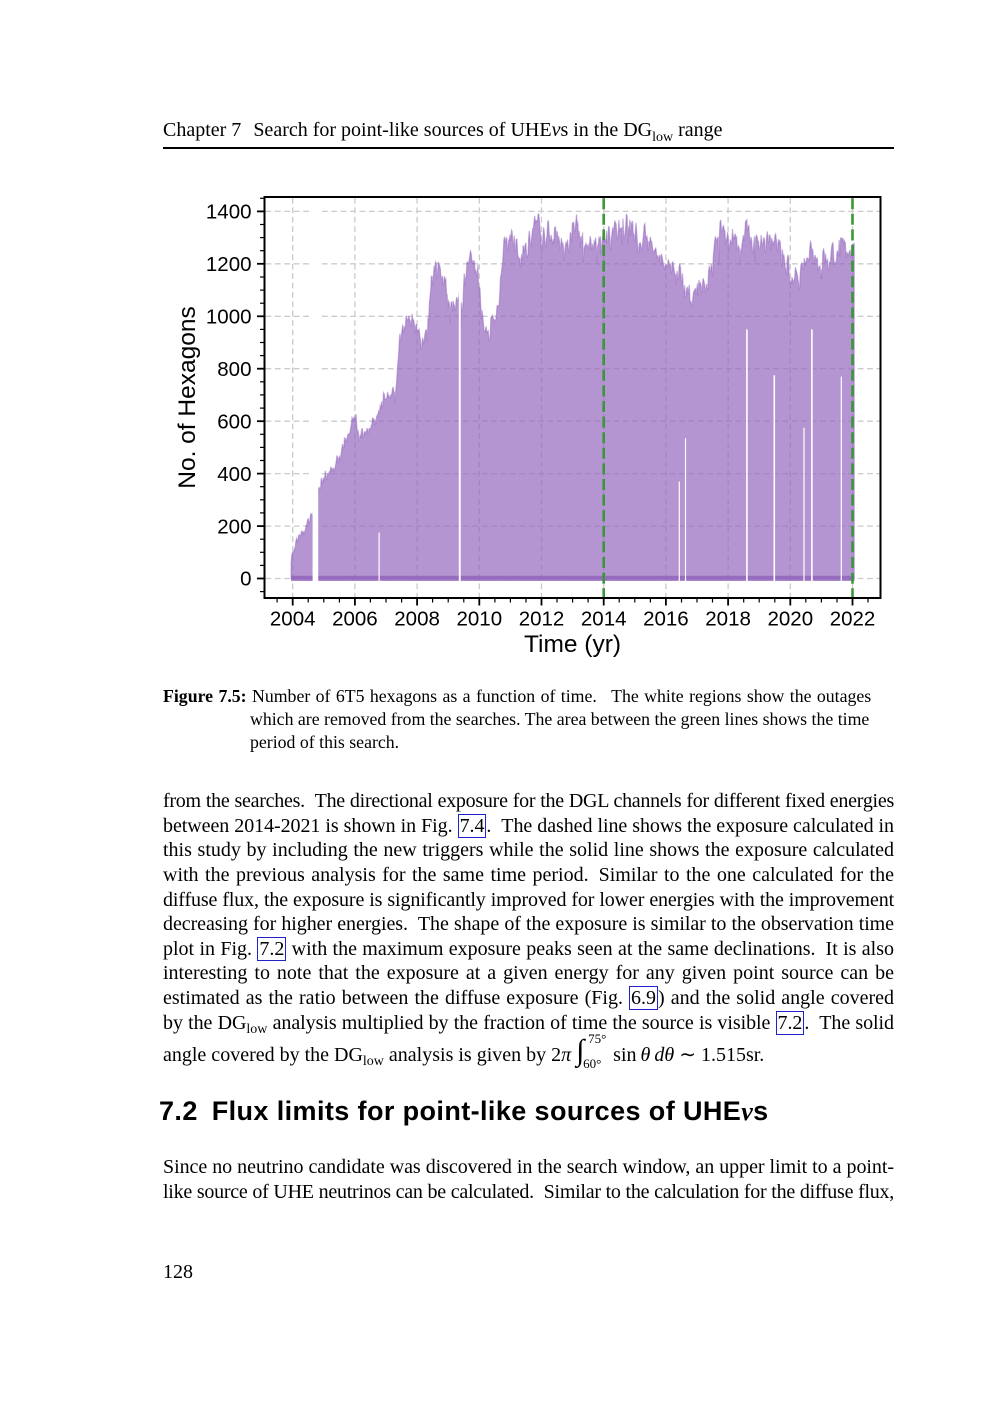  Describe the element at coordinates (234, 474) in the screenshot. I see `svg-text: 400` at that location.